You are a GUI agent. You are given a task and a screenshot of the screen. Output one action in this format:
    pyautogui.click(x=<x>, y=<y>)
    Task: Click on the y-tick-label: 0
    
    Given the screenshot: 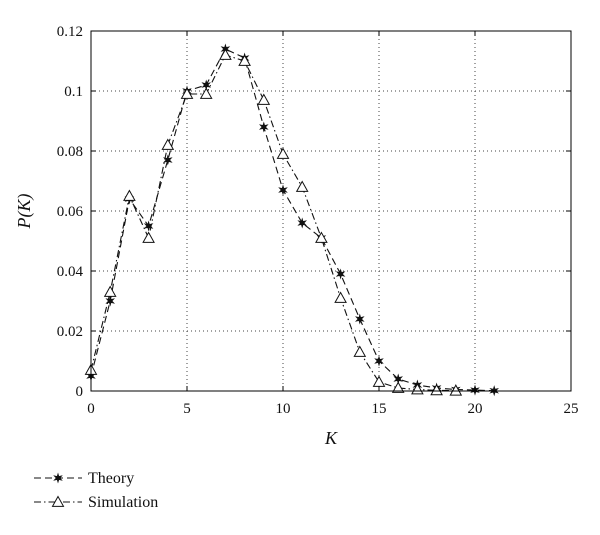 What is the action you would take?
    pyautogui.click(x=80, y=392)
    